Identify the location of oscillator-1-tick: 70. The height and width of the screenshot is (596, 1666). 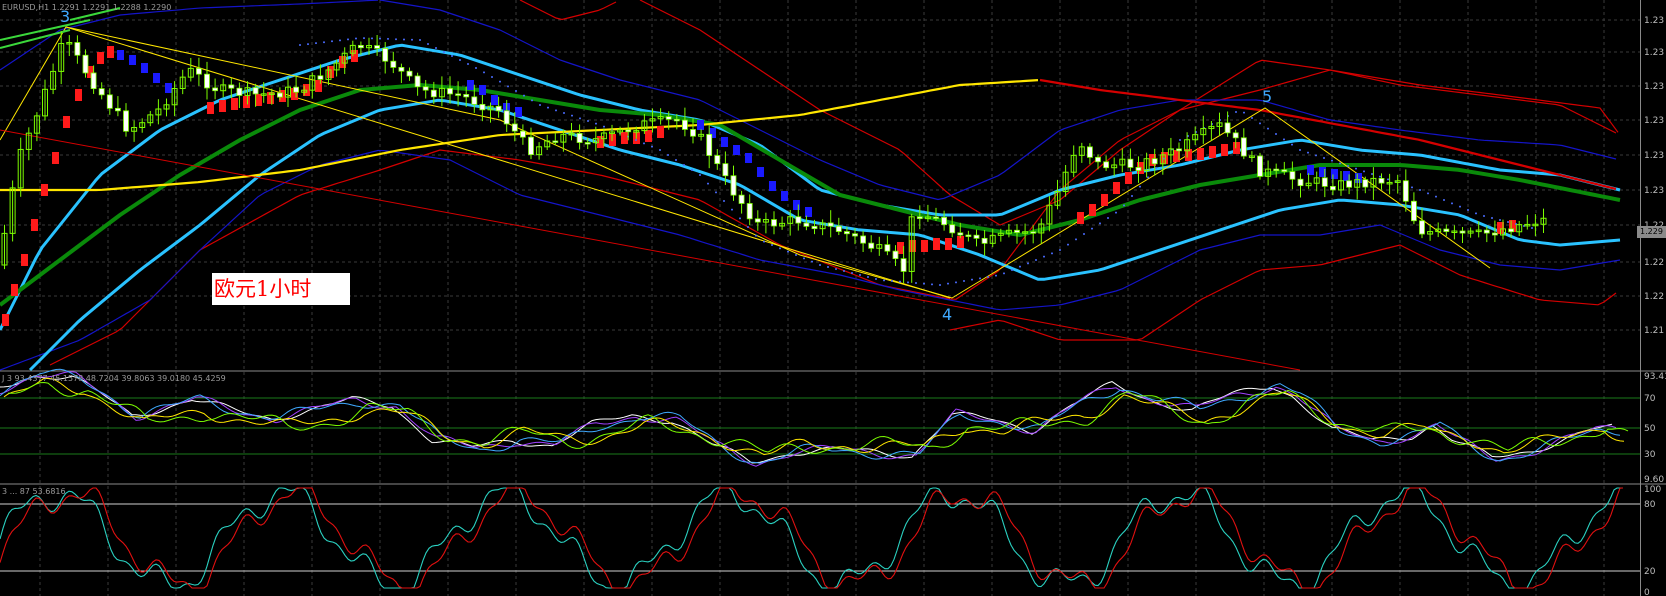
(1650, 399).